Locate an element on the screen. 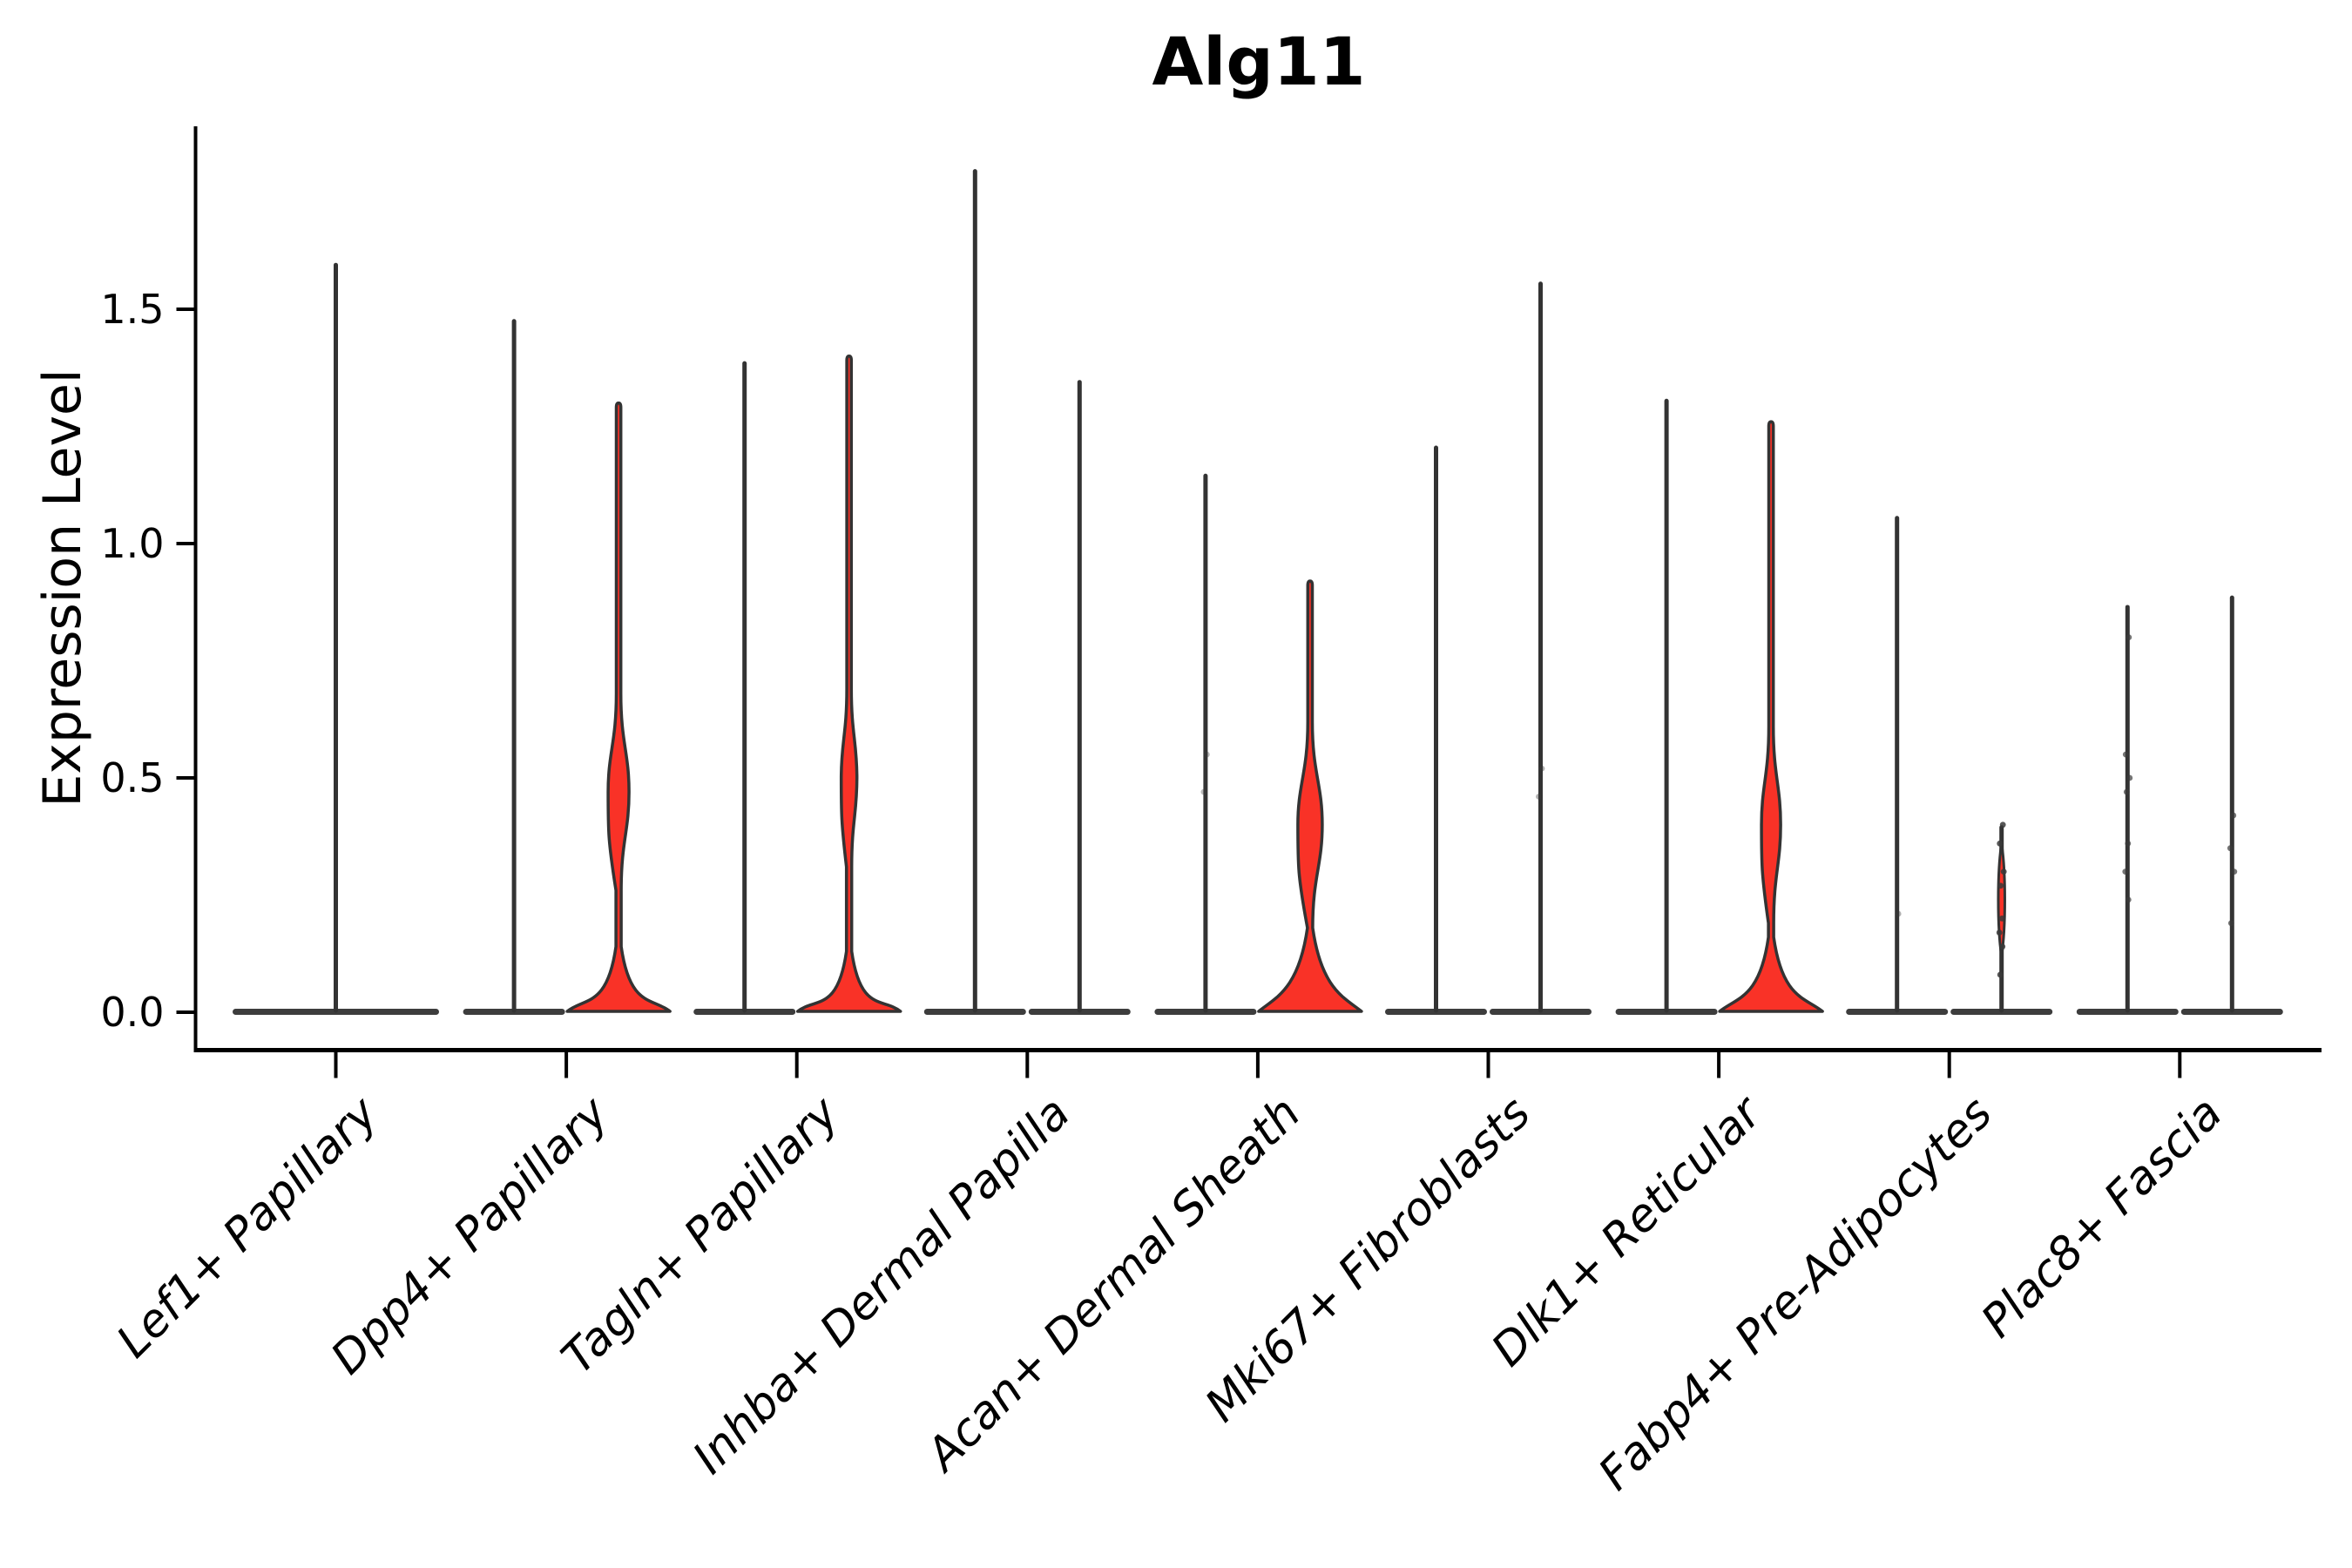 The image size is (2352, 1568). y-tick-label: 0.0 is located at coordinates (132, 1013).